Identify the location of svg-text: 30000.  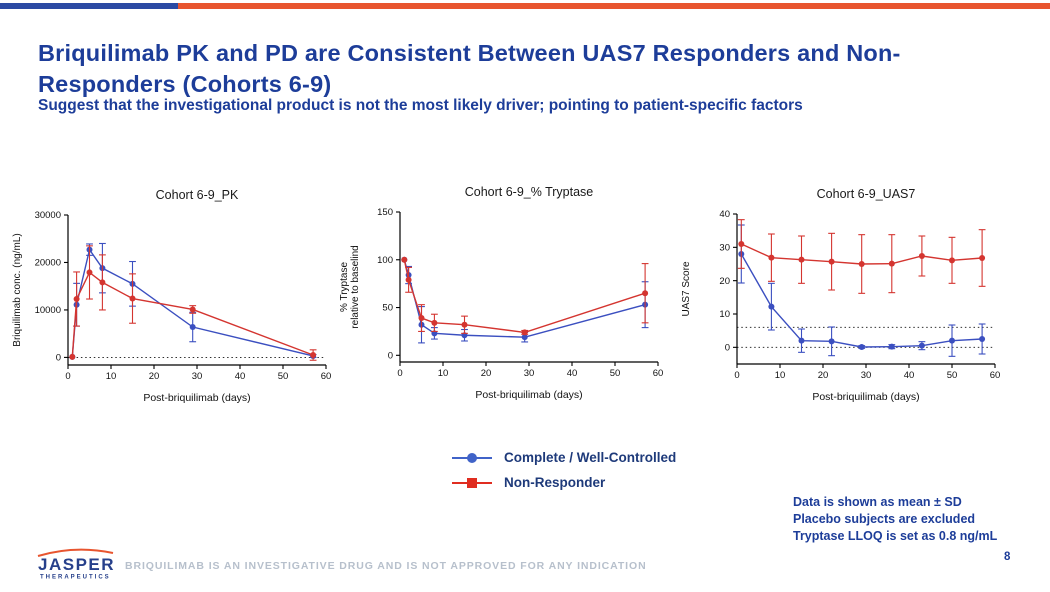
(48, 215).